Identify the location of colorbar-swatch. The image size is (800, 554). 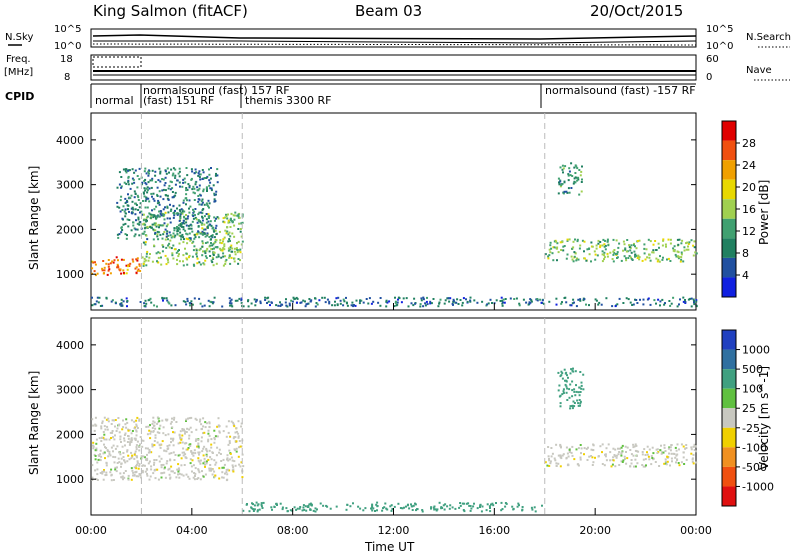
(729, 267).